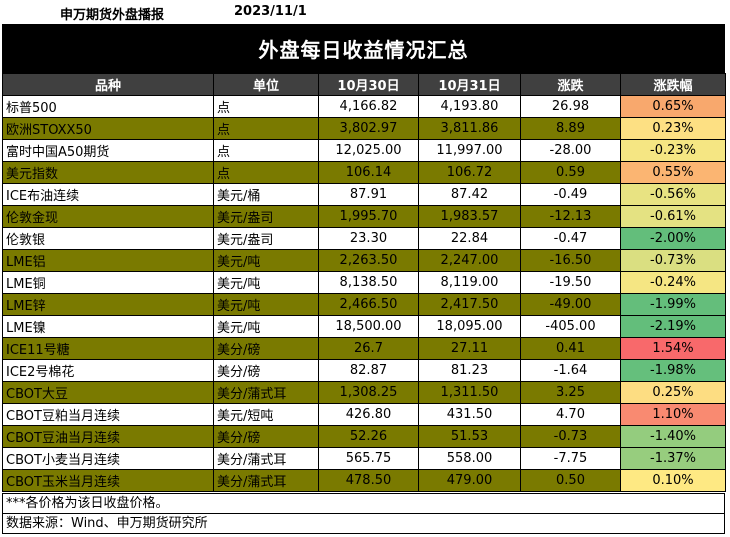 The height and width of the screenshot is (537, 730). I want to click on top-bar: 申万期货外盘播报 2023/11/1, so click(363, 13).